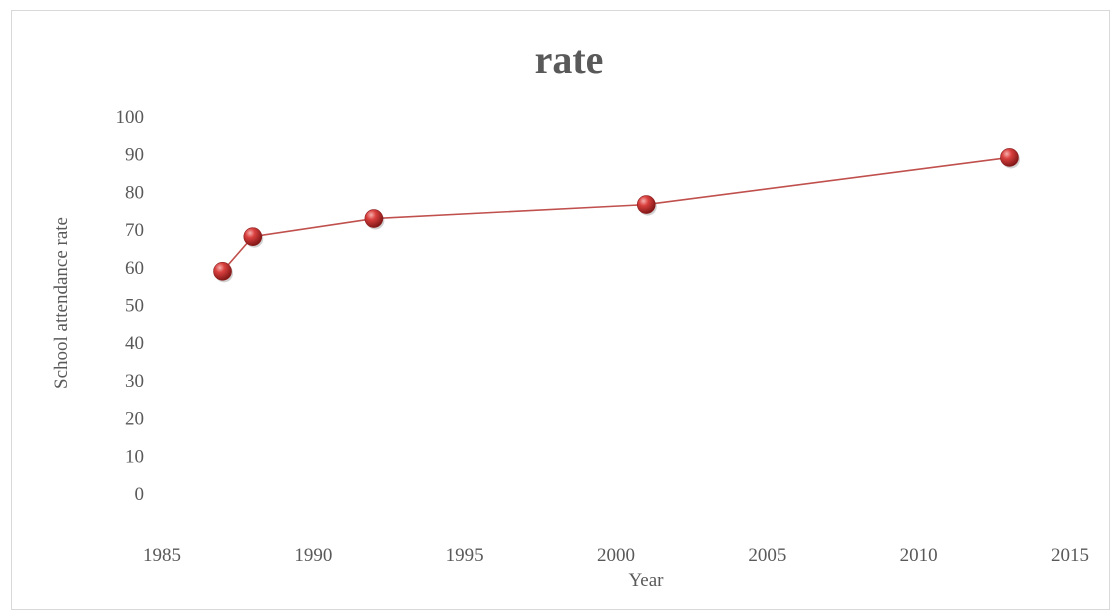 Image resolution: width=1112 pixels, height=610 pixels. What do you see at coordinates (134, 230) in the screenshot?
I see `y-tick-label: 70` at bounding box center [134, 230].